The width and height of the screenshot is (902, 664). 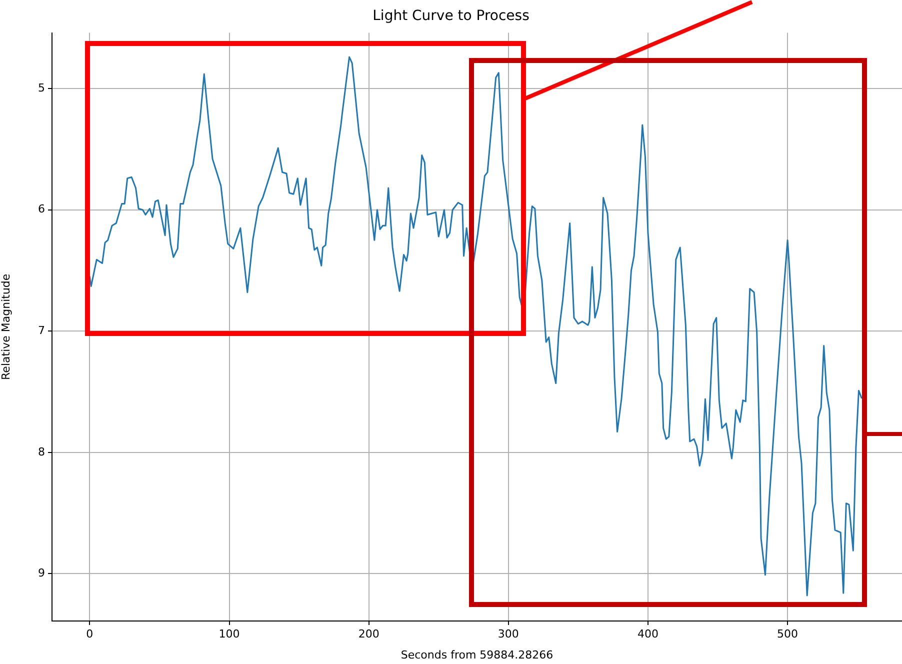 I want to click on y-tick-label: 5, so click(x=41, y=87).